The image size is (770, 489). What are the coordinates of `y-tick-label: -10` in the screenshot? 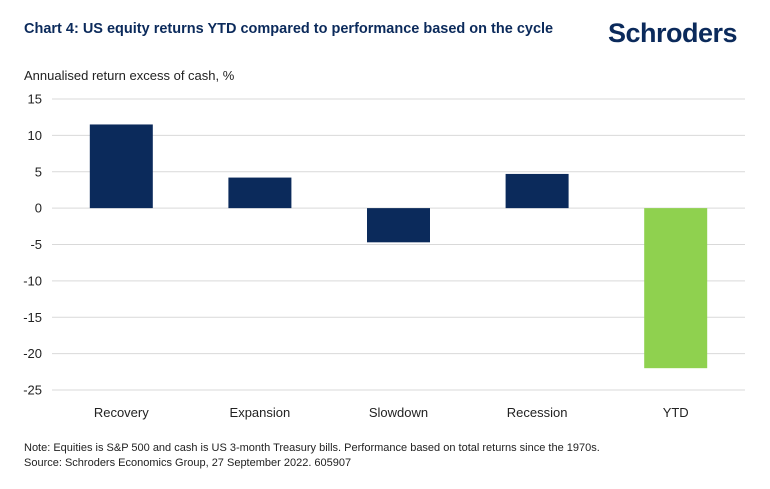 It's located at (32, 280).